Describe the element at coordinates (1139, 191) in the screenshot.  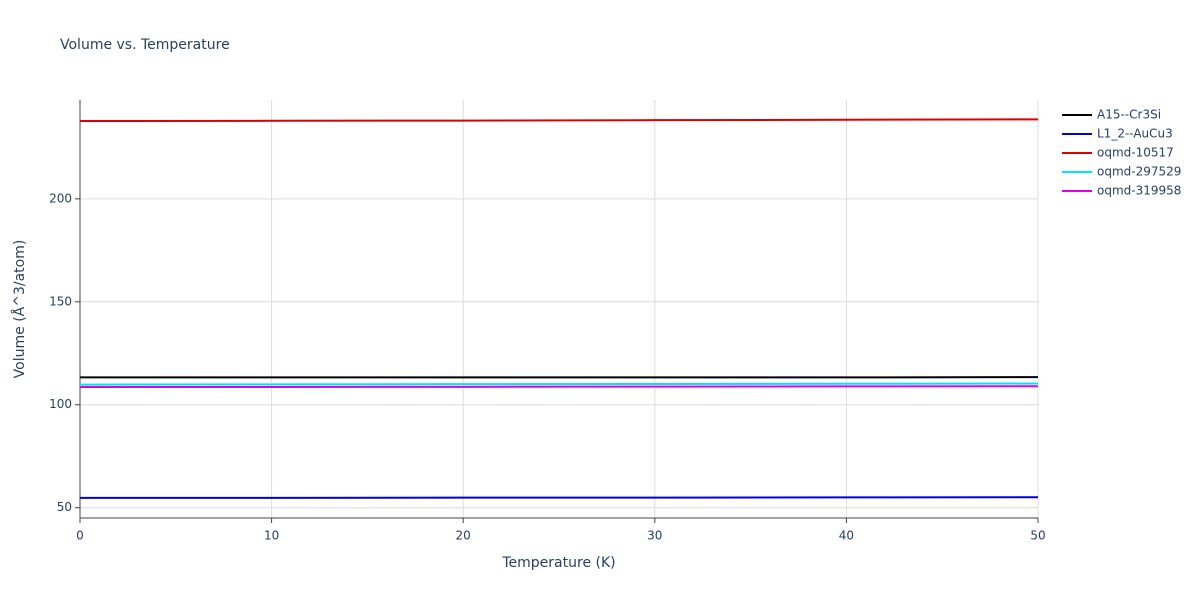
I see `legend-label: oqmd-319958` at that location.